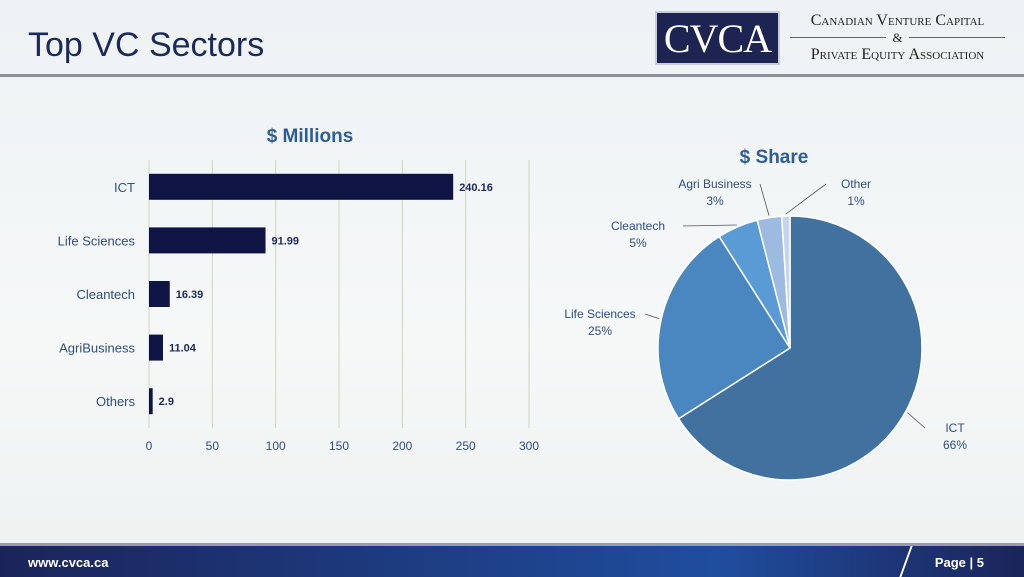 This screenshot has width=1024, height=577. Describe the element at coordinates (856, 201) in the screenshot. I see `pie-percent-label: 1%` at that location.